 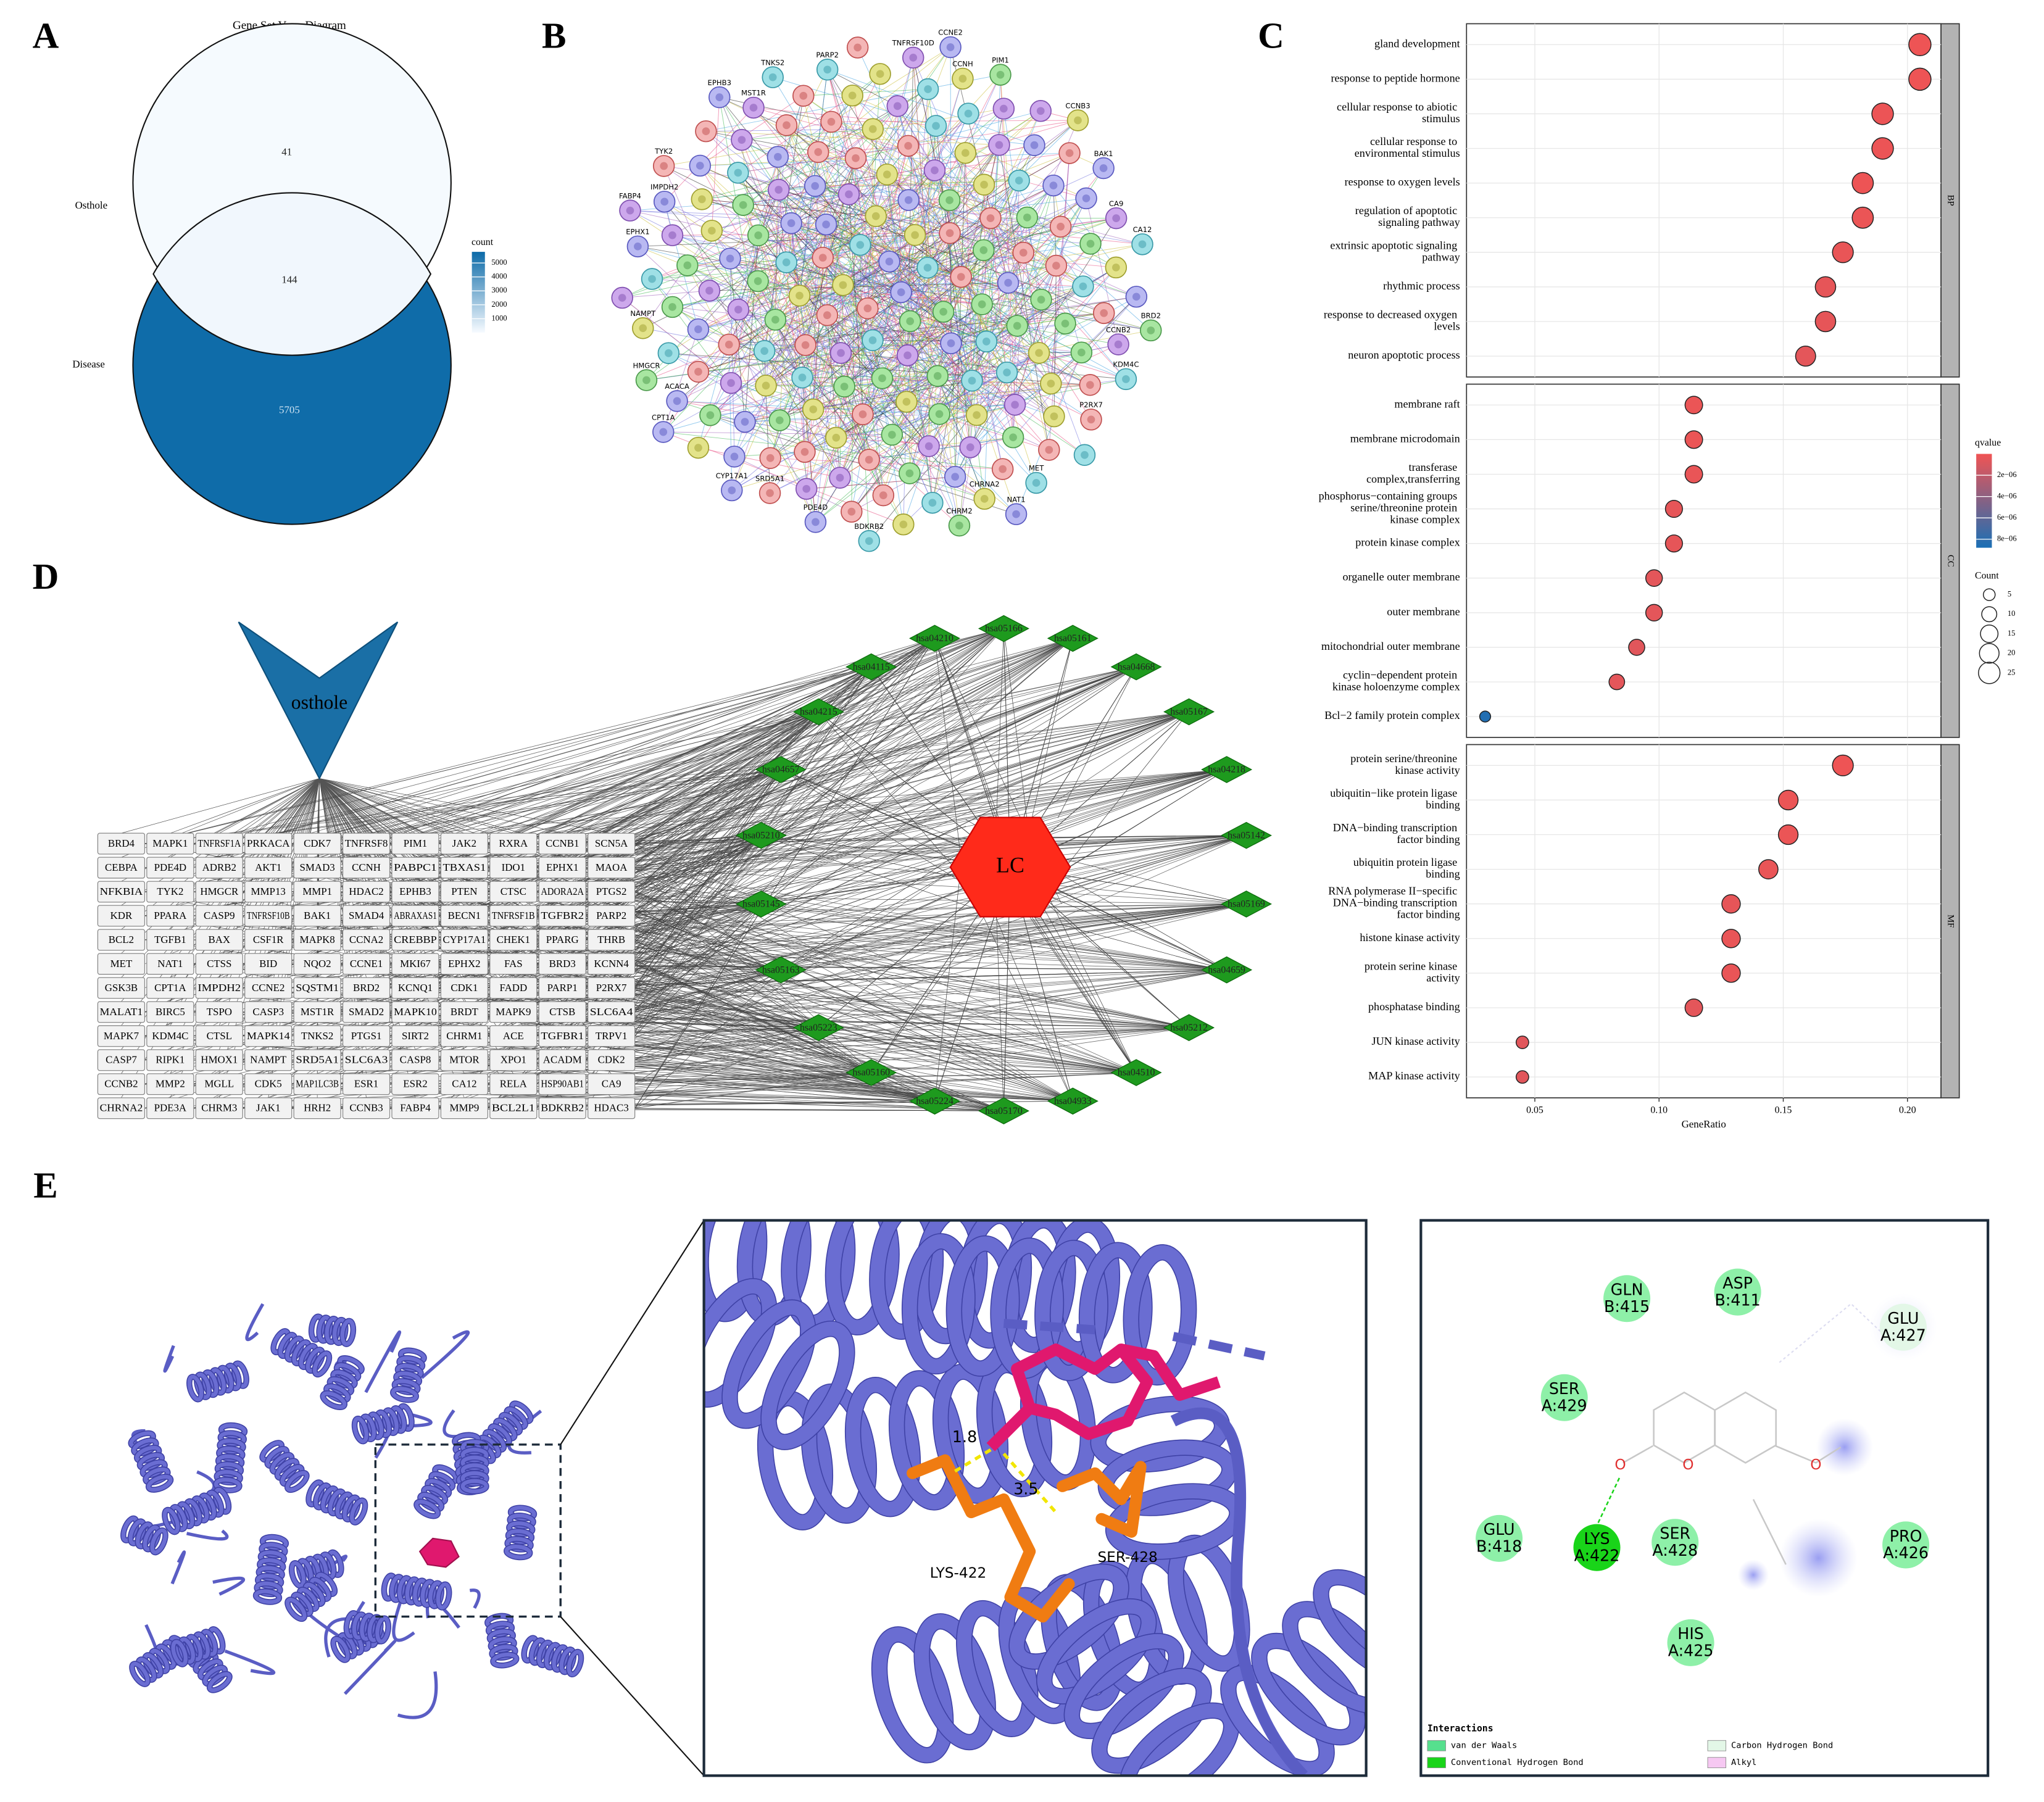 What do you see at coordinates (958, 1573) in the screenshot?
I see `residue-label: LYS-422` at bounding box center [958, 1573].